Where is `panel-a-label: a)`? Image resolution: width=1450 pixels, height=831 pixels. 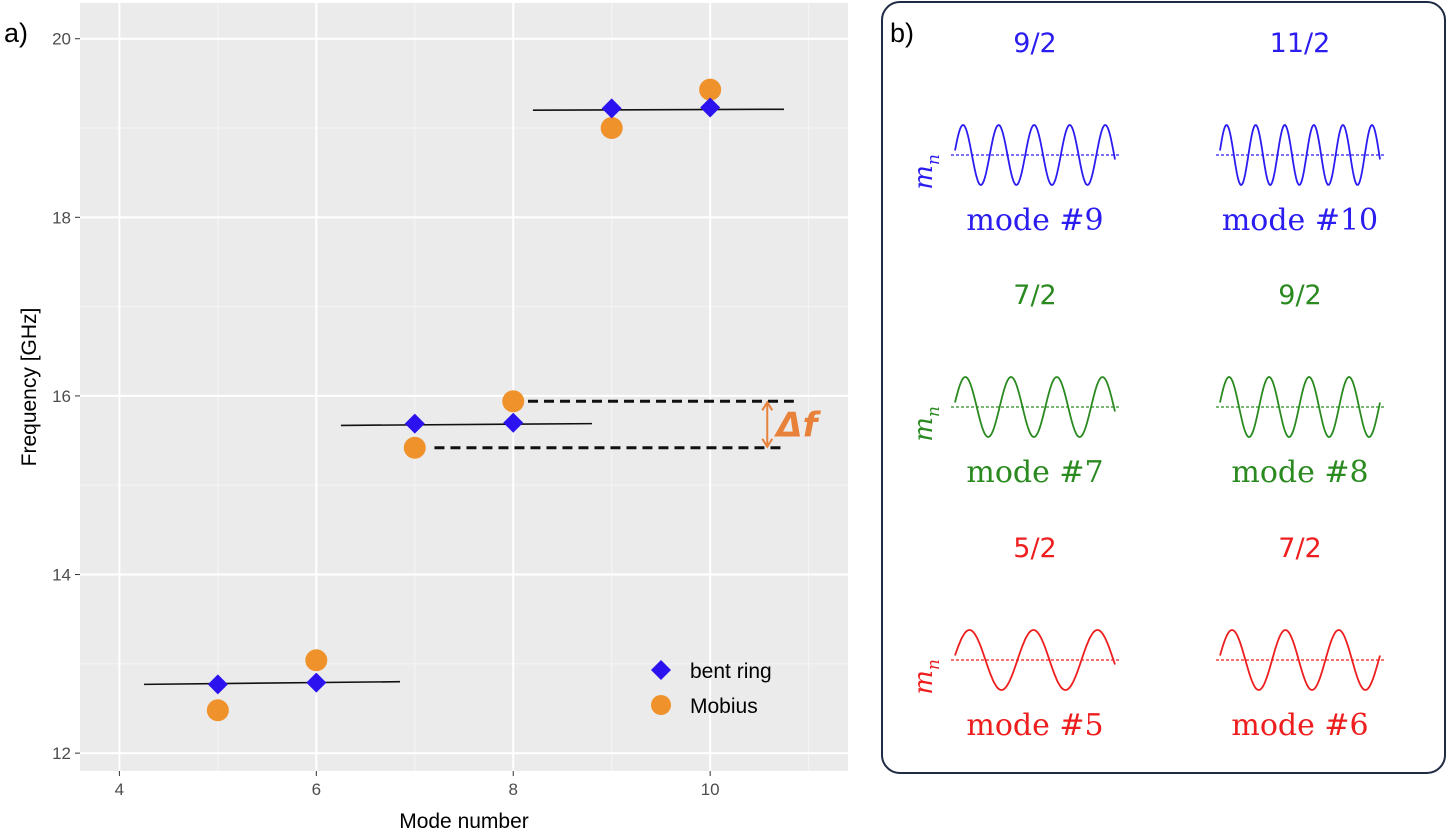 panel-a-label: a) is located at coordinates (16, 33).